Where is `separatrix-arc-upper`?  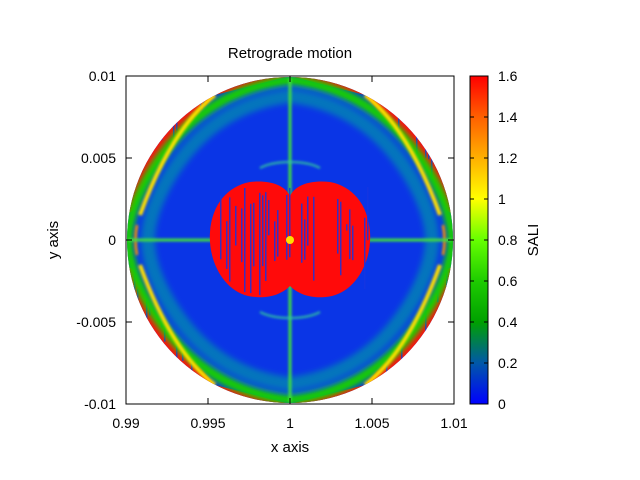
separatrix-arc-upper is located at coordinates (290, 165).